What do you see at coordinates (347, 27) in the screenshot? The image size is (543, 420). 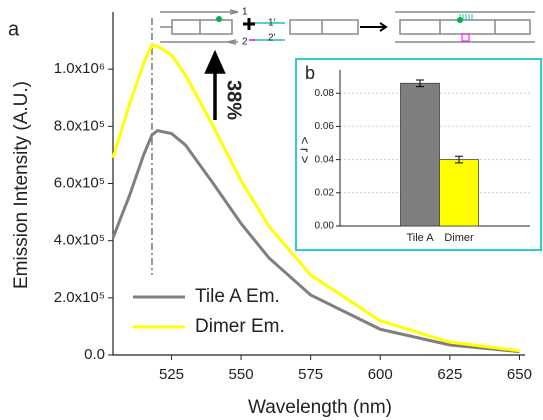 I see `schematic` at bounding box center [347, 27].